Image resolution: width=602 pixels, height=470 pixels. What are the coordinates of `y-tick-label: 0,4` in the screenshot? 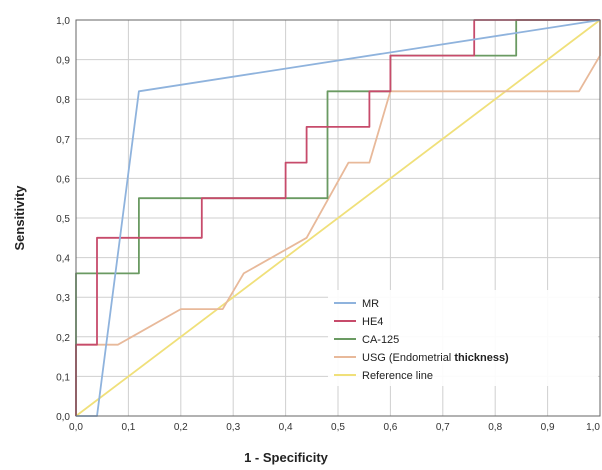 It's located at (63, 259).